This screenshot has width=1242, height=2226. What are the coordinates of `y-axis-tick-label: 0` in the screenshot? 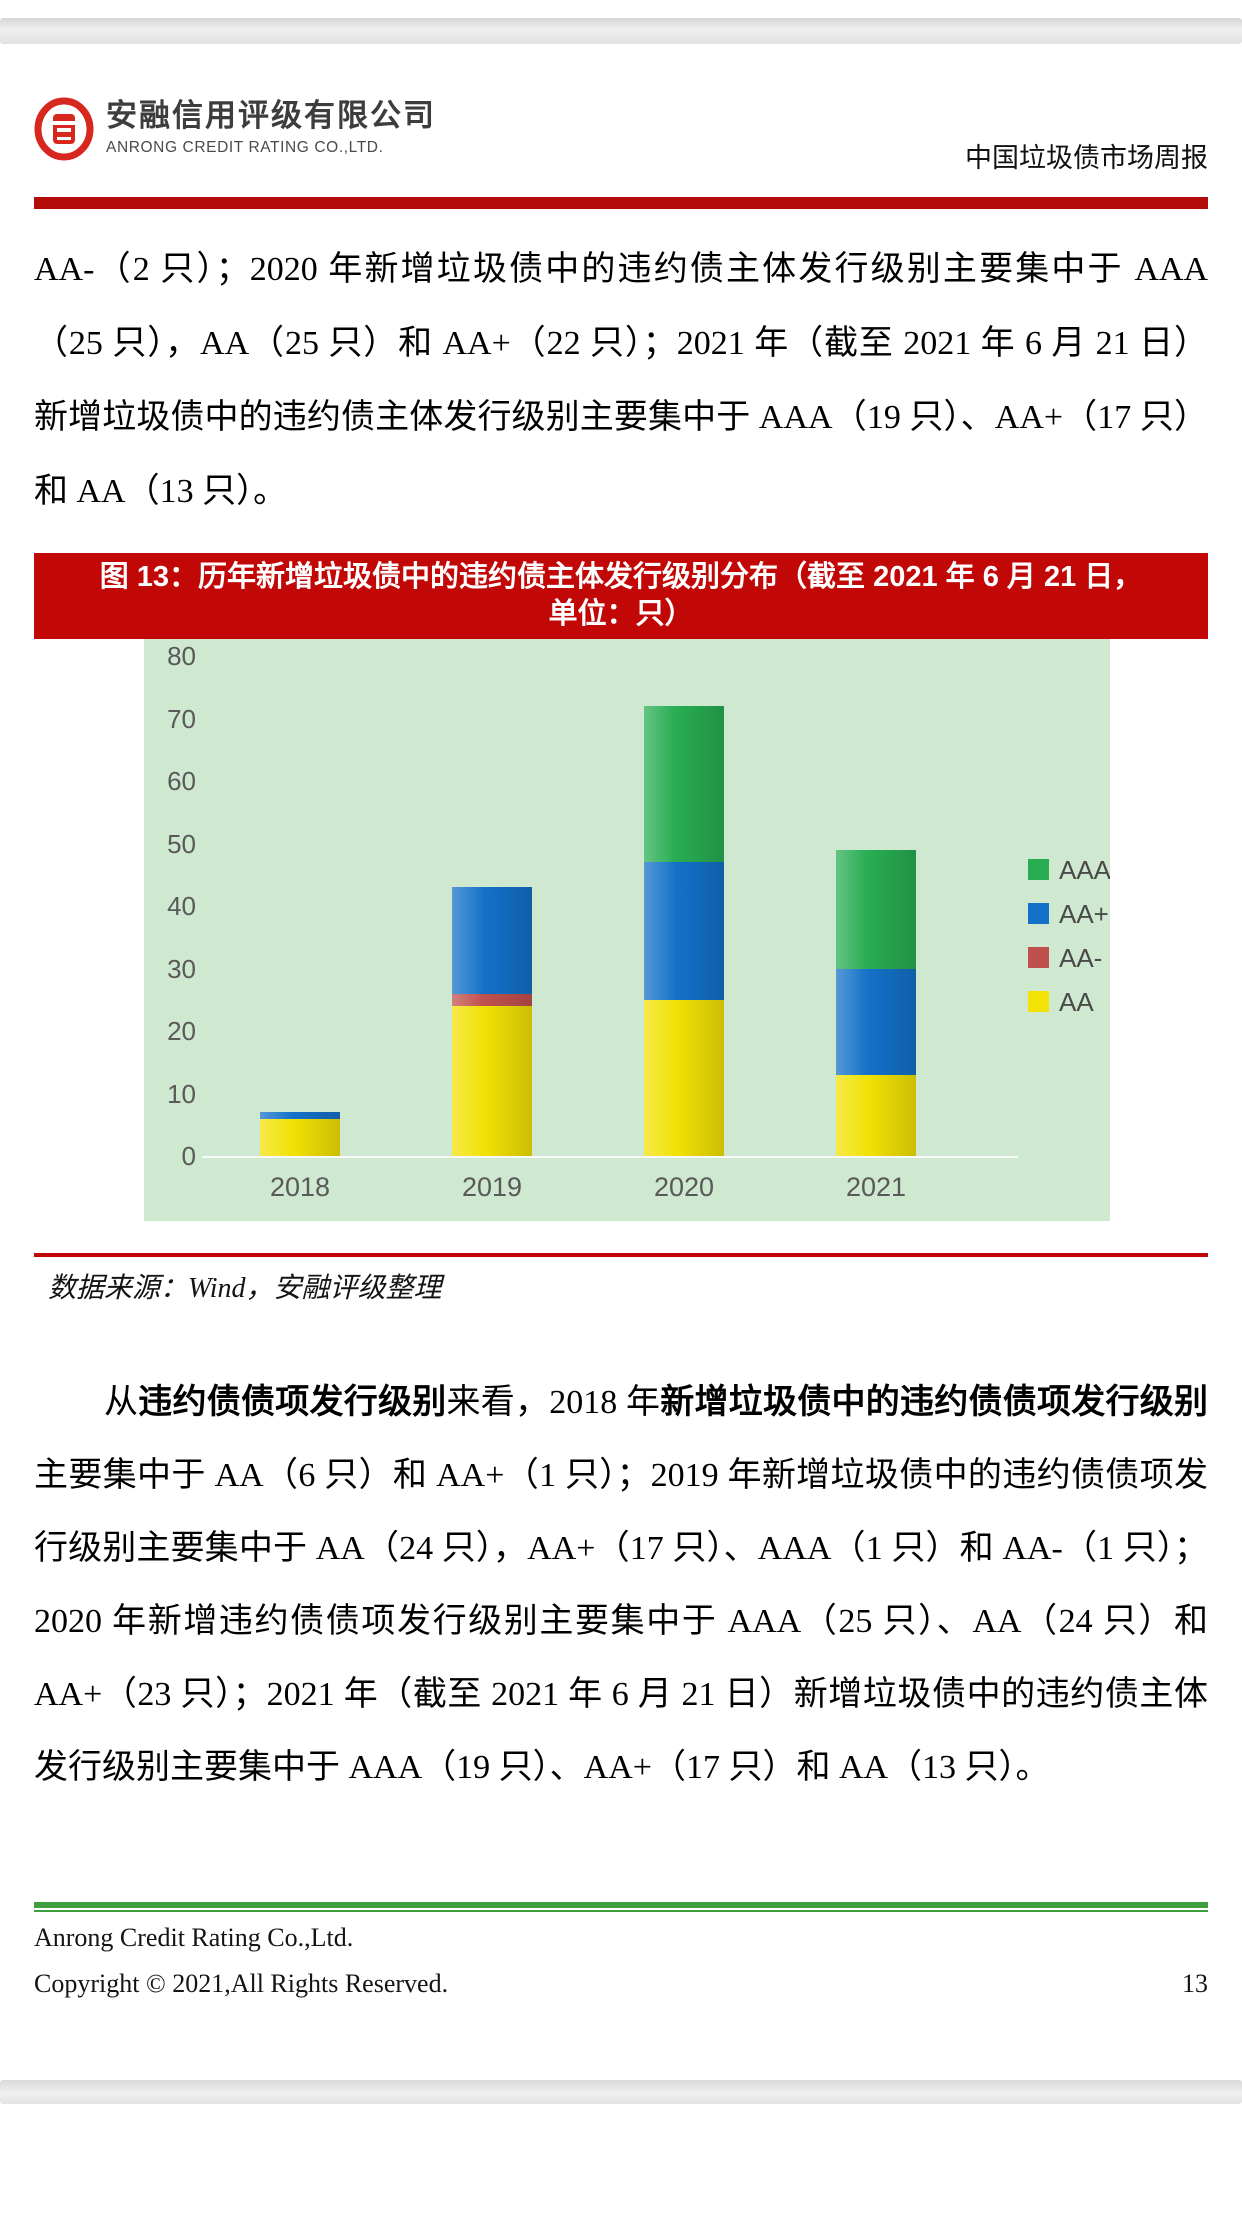 It's located at (188, 1156).